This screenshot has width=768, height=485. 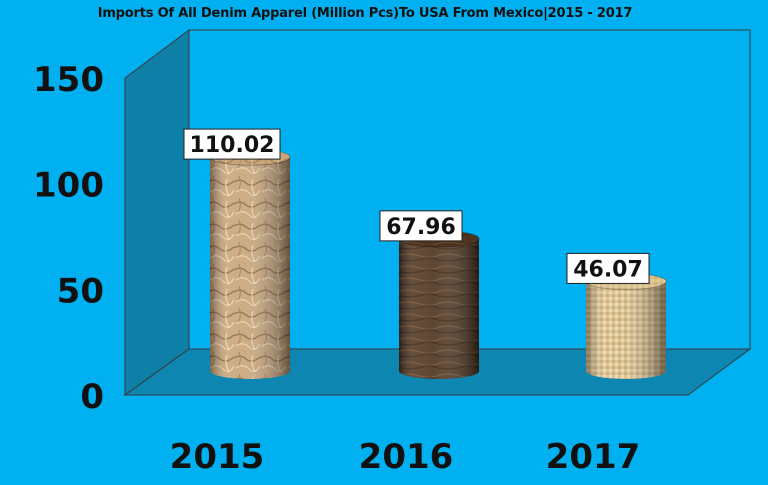 I want to click on y-tick-label: 0, so click(x=92, y=397).